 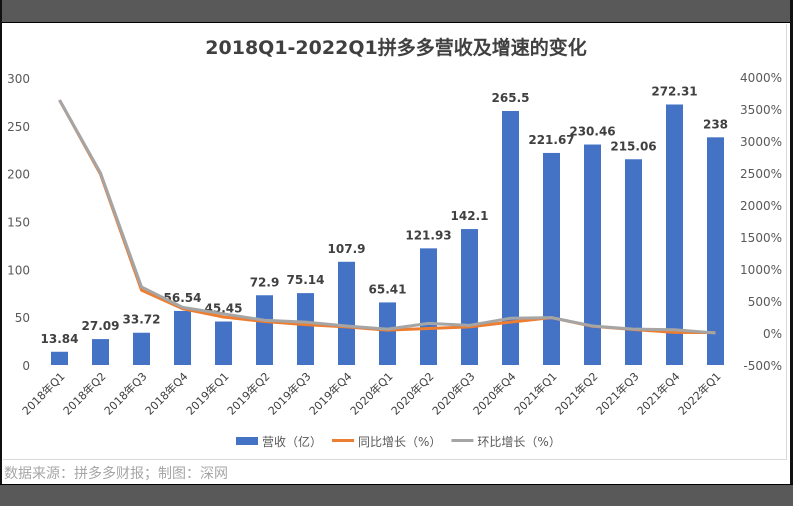 What do you see at coordinates (1, 252) in the screenshot?
I see `left-border` at bounding box center [1, 252].